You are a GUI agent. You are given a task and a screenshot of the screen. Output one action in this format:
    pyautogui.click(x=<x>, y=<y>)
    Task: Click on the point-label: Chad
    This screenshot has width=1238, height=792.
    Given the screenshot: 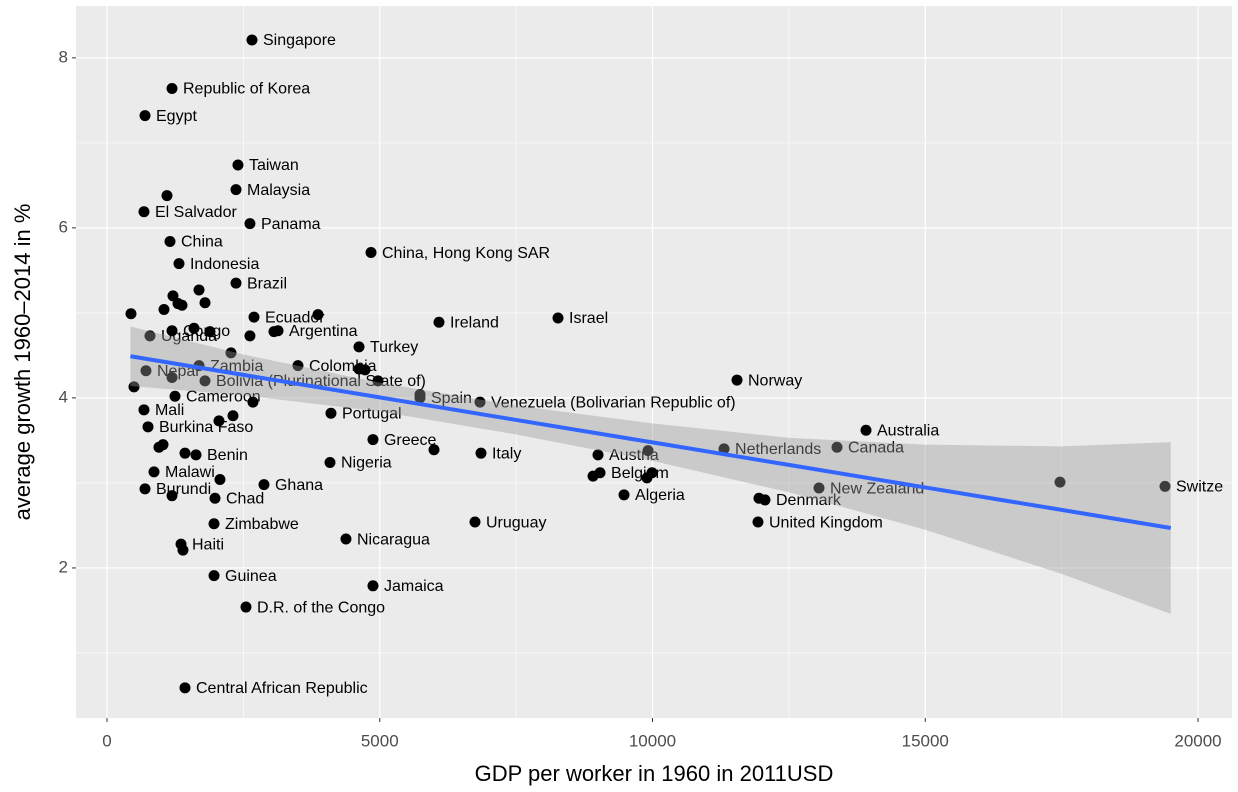 What is the action you would take?
    pyautogui.click(x=245, y=498)
    